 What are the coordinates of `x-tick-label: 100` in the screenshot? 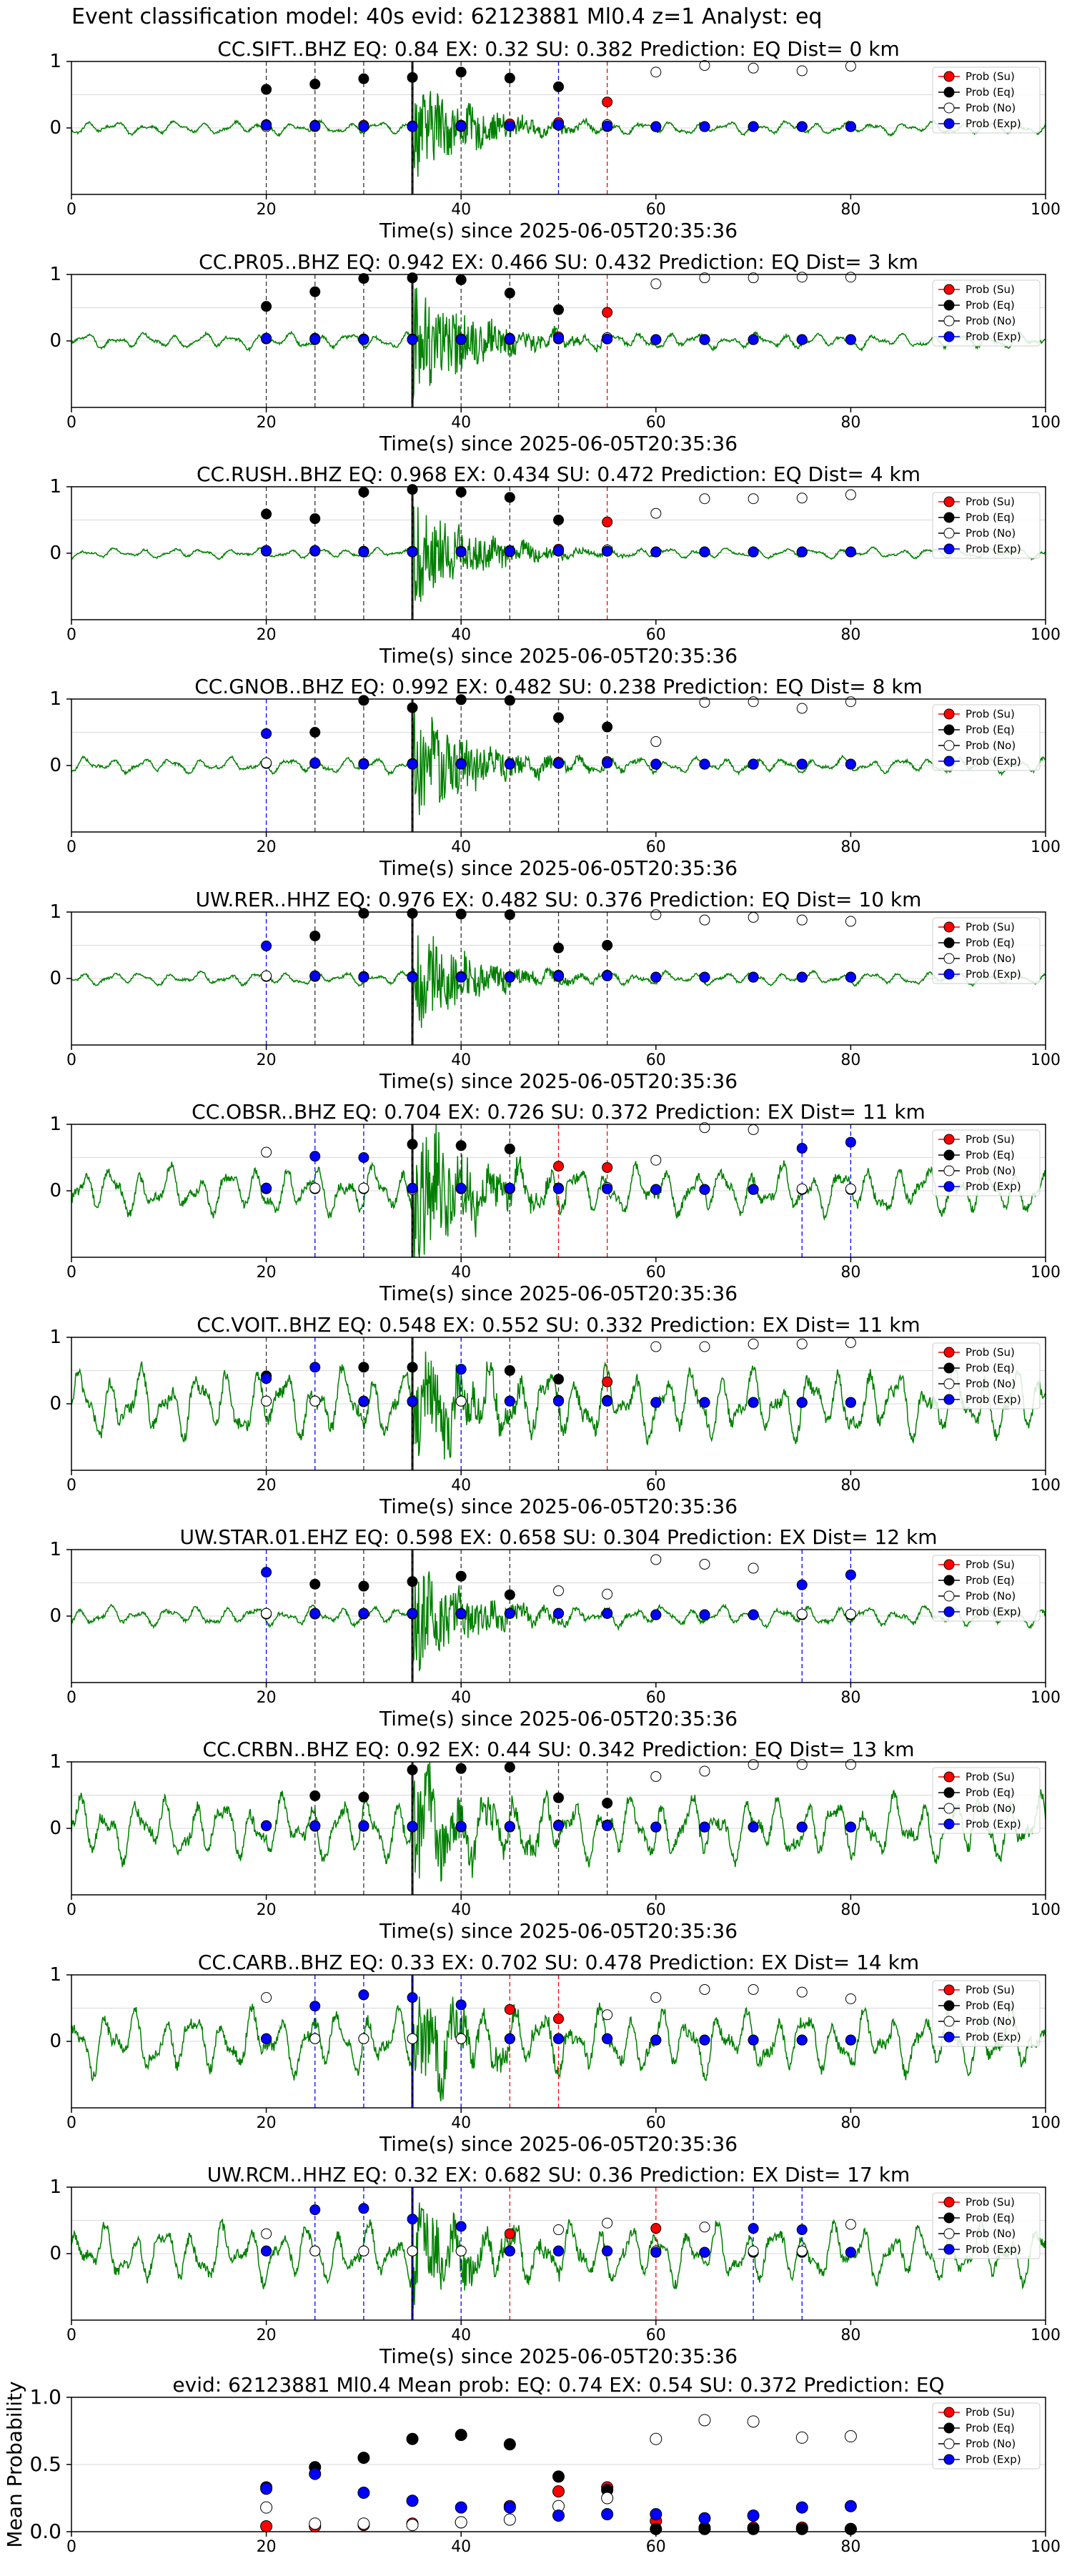 It's located at (1046, 1698).